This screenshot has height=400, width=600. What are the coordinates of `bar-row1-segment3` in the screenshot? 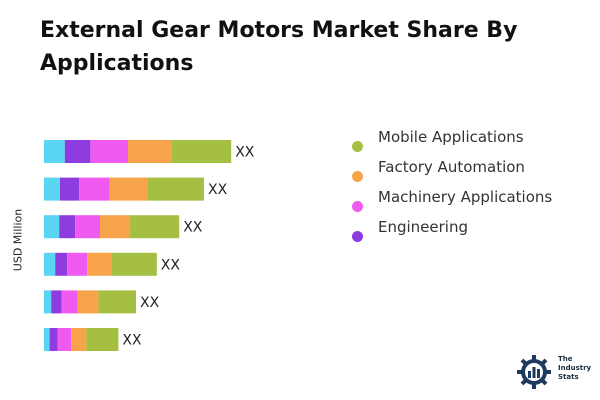 It's located at (109, 151).